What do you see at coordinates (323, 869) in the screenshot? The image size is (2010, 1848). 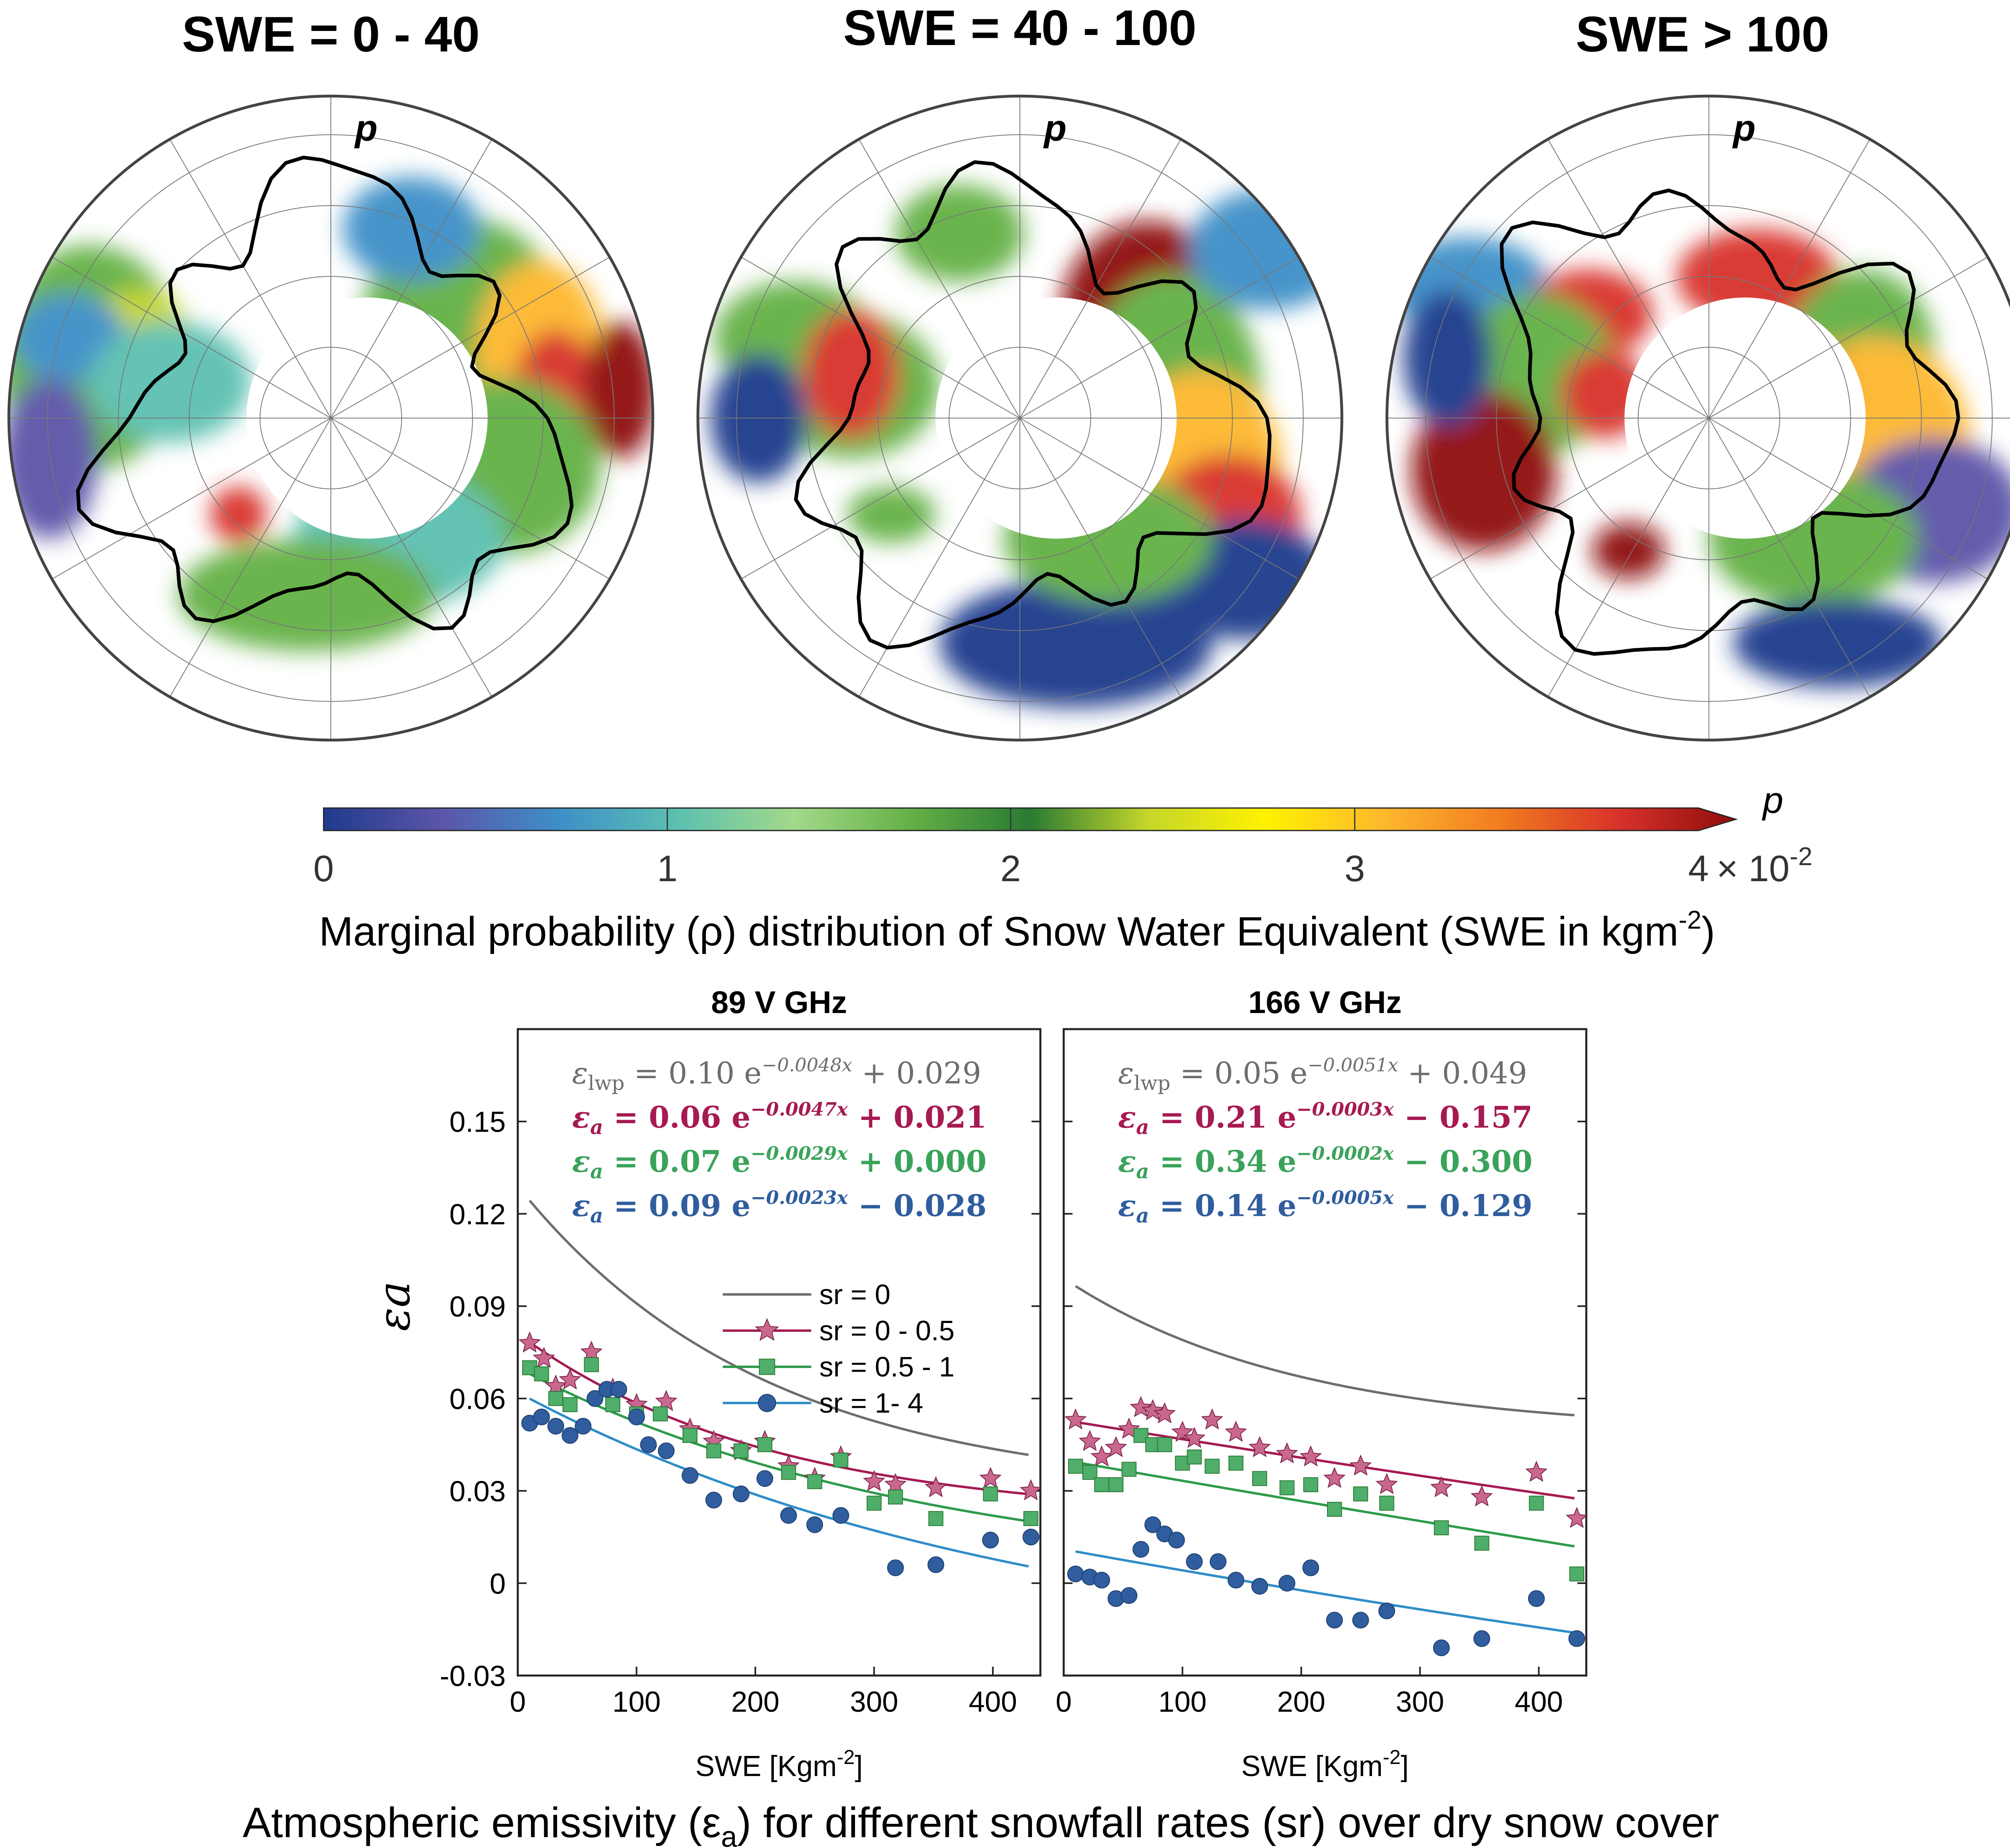 I see `colorbar-tick-label: 0` at bounding box center [323, 869].